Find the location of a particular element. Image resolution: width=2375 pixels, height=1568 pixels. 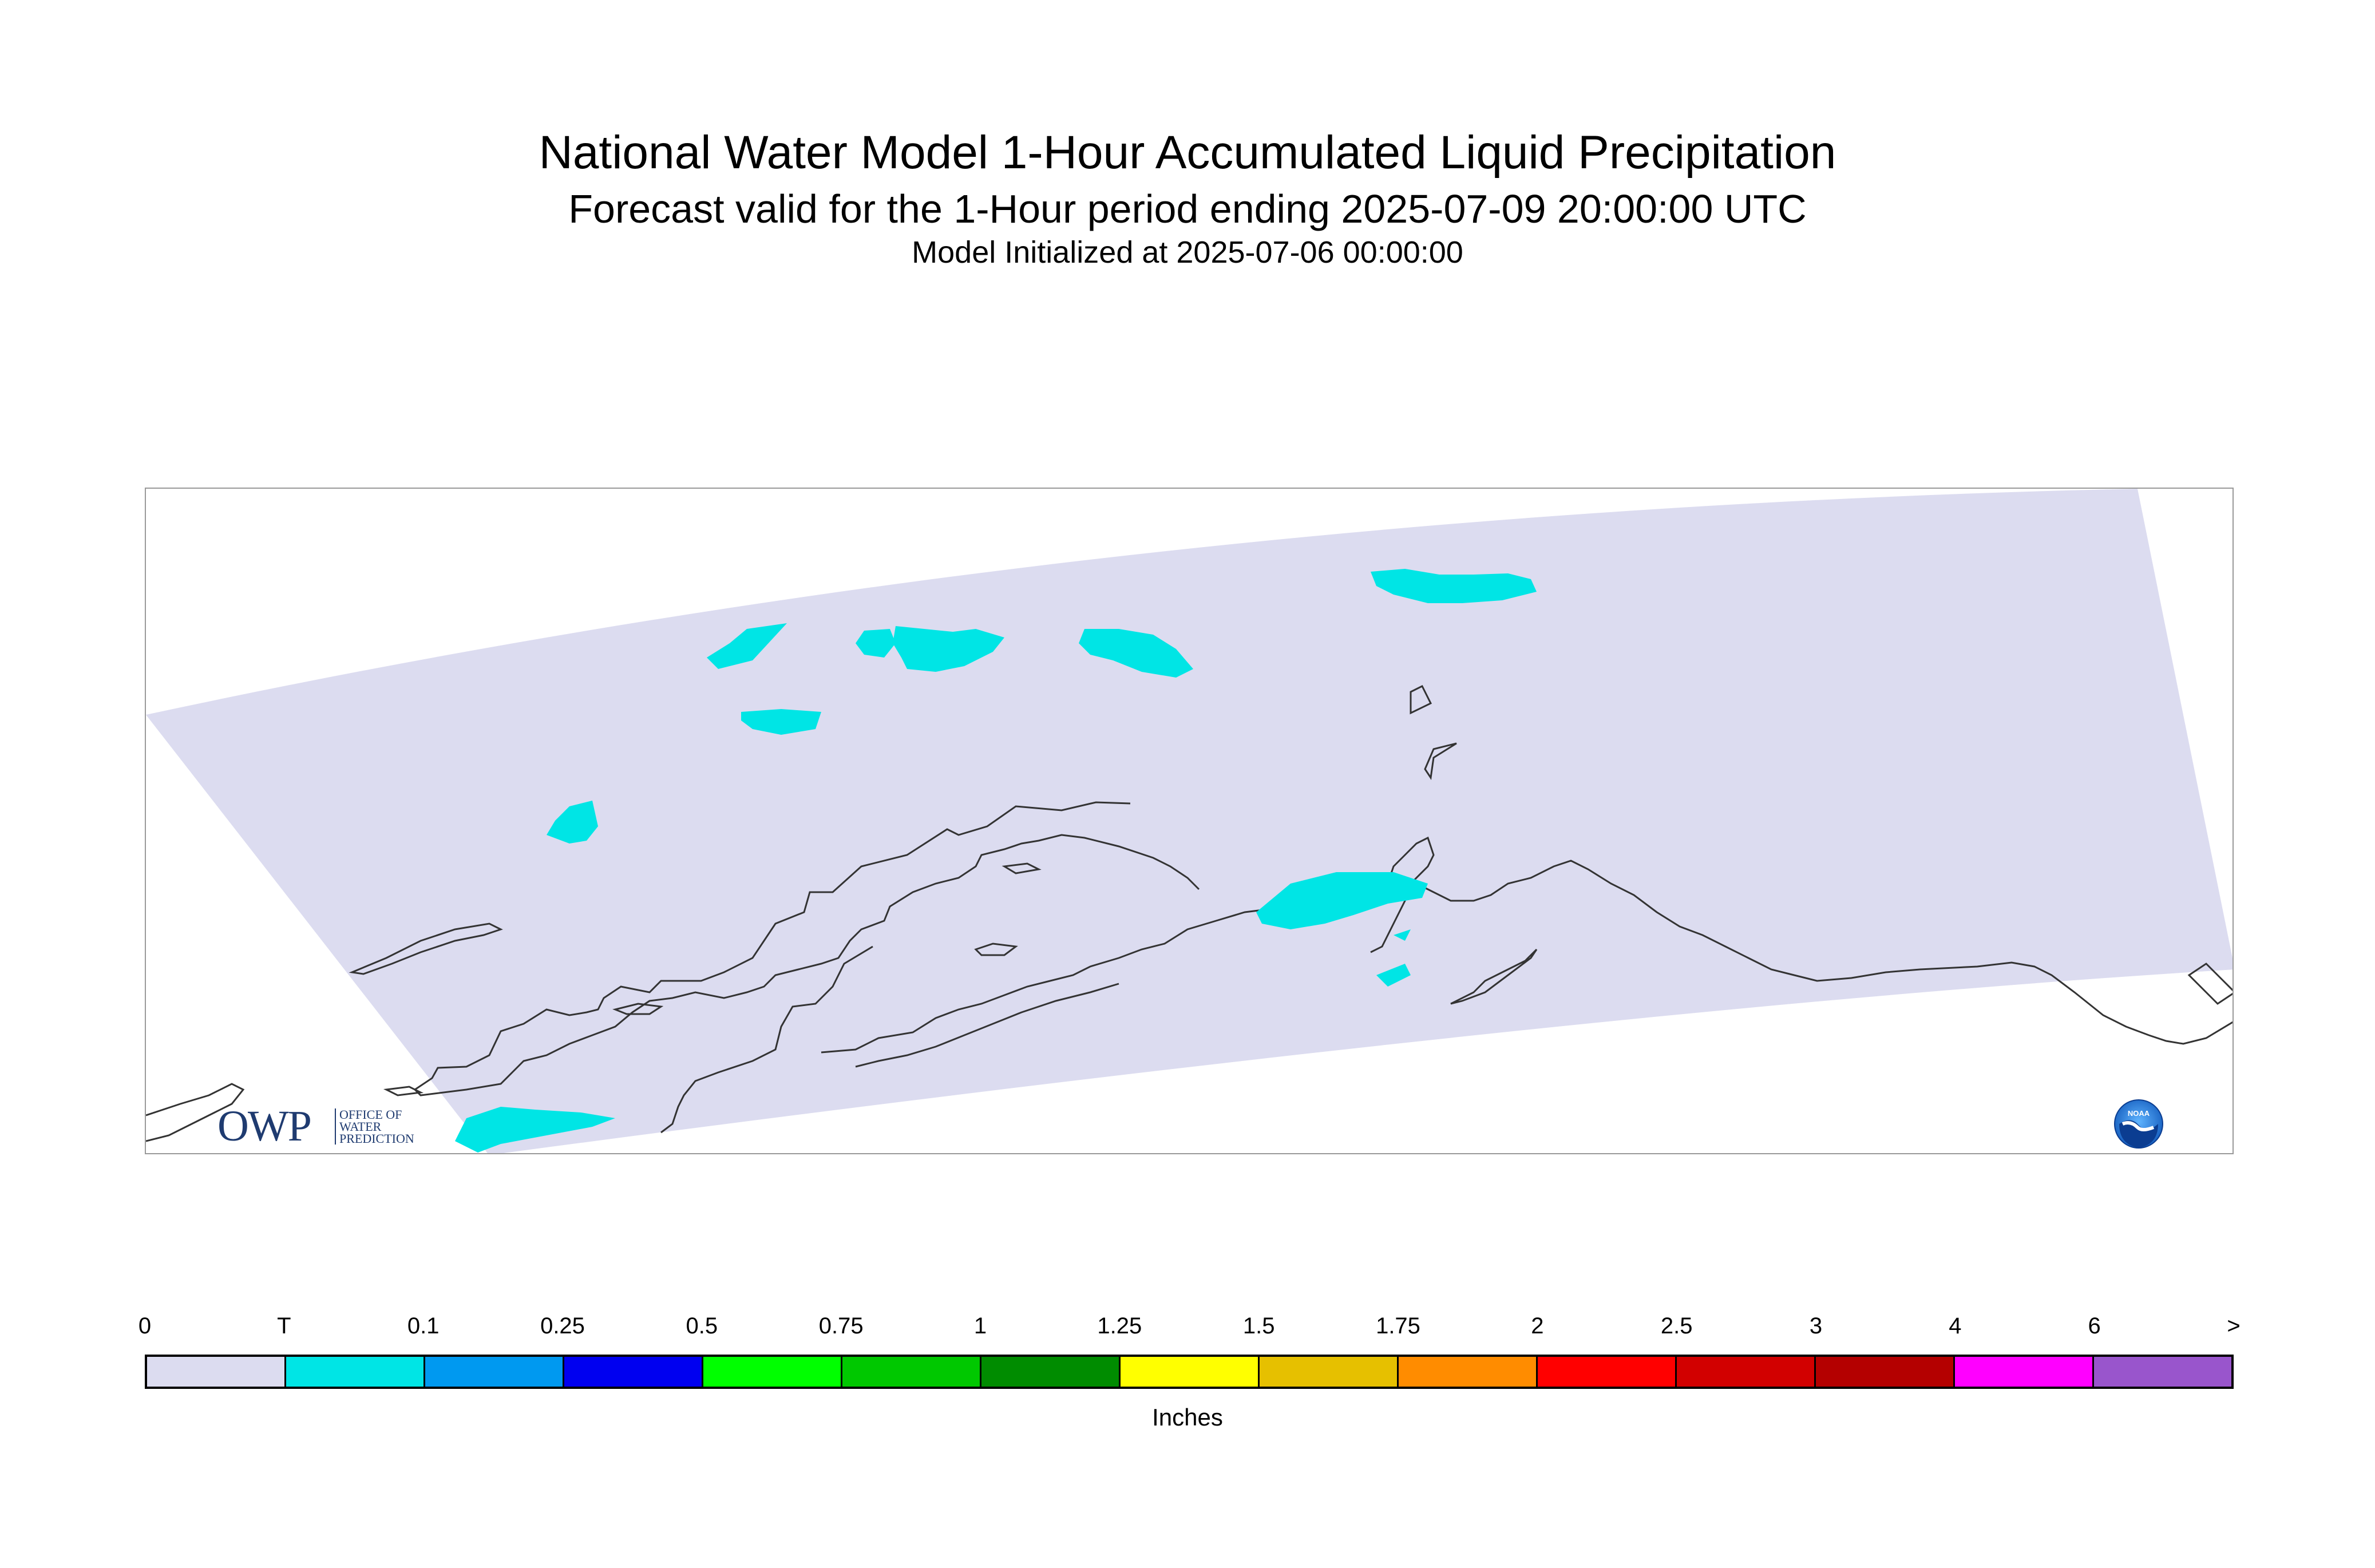

legend-tick-label: > is located at coordinates (2234, 1326).